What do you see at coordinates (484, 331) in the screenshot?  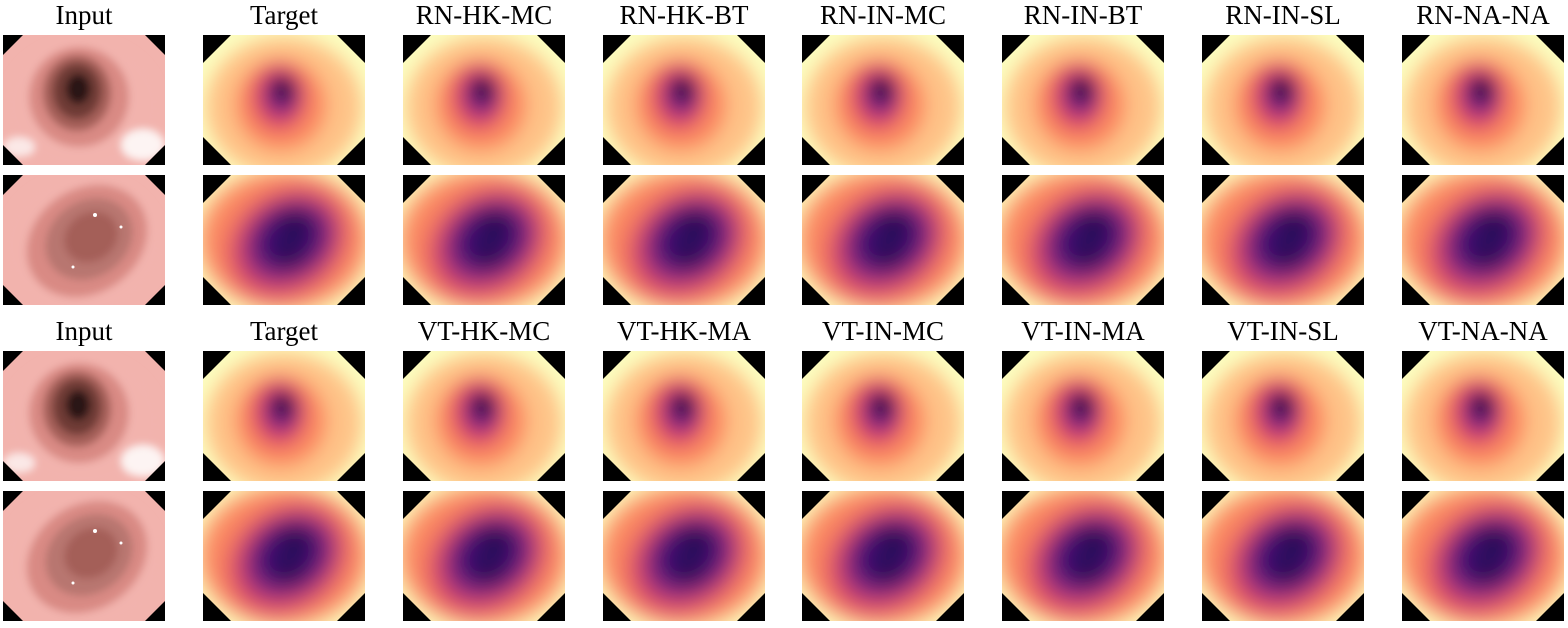 I see `column-title: VT-HK-MC` at bounding box center [484, 331].